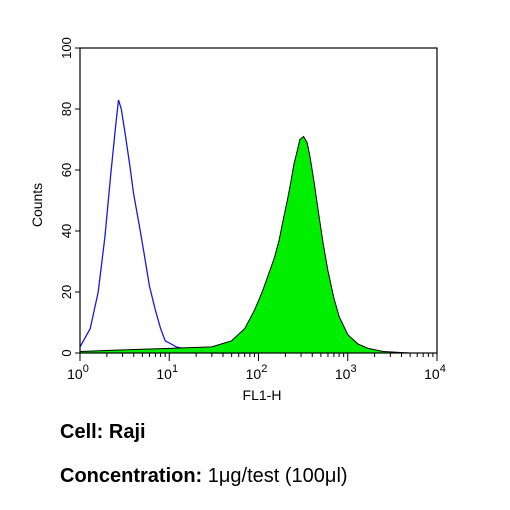  I want to click on y-tick-label: 80, so click(66, 109).